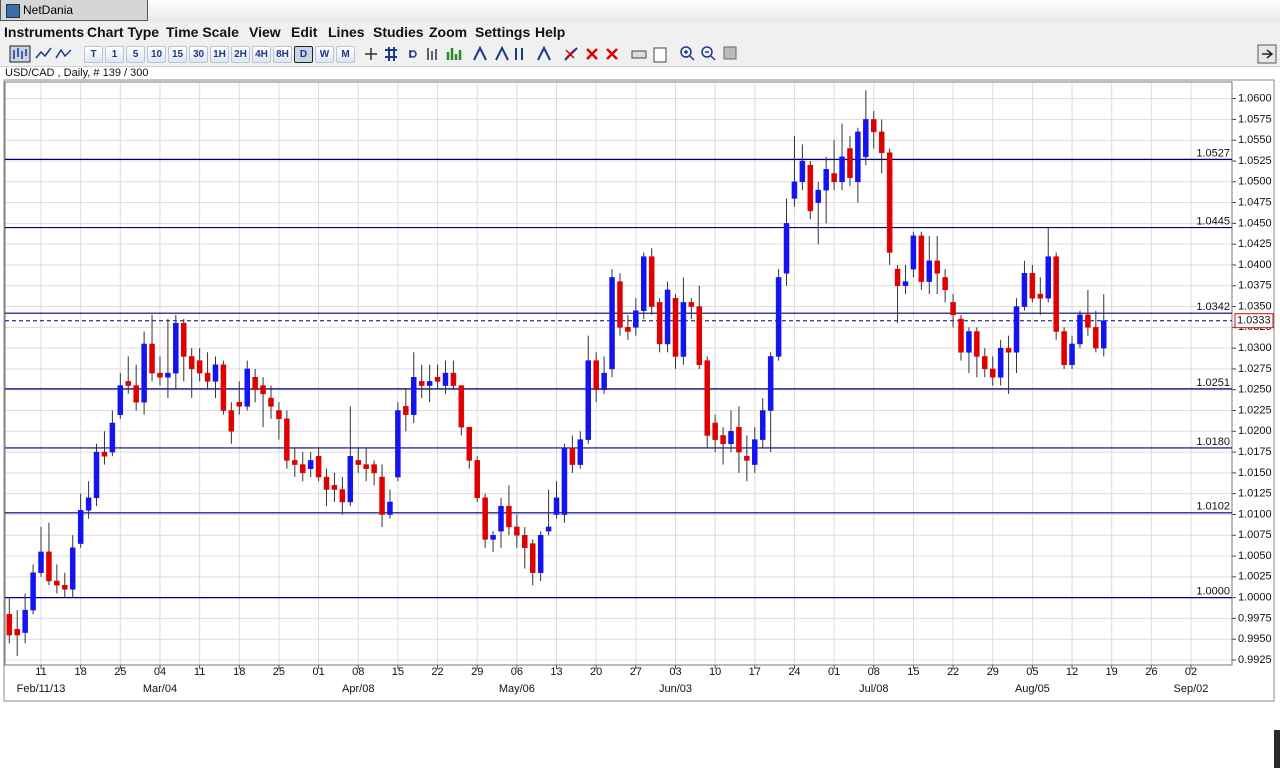  What do you see at coordinates (198, 54) in the screenshot?
I see `timescale-button: 30` at bounding box center [198, 54].